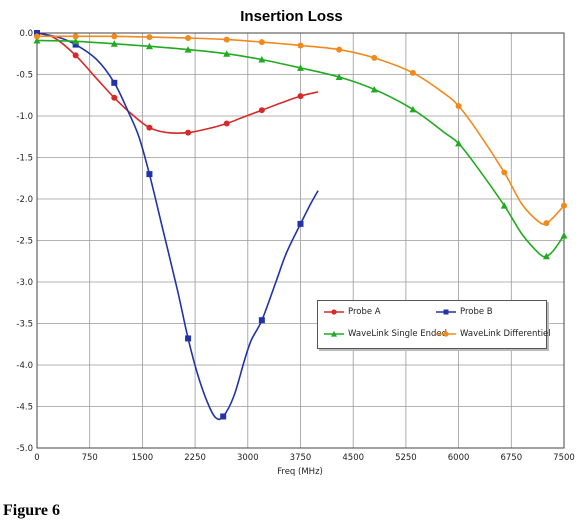 This screenshot has width=583, height=526. I want to click on legend-swatch-wavelink-differentiel, so click(446, 334).